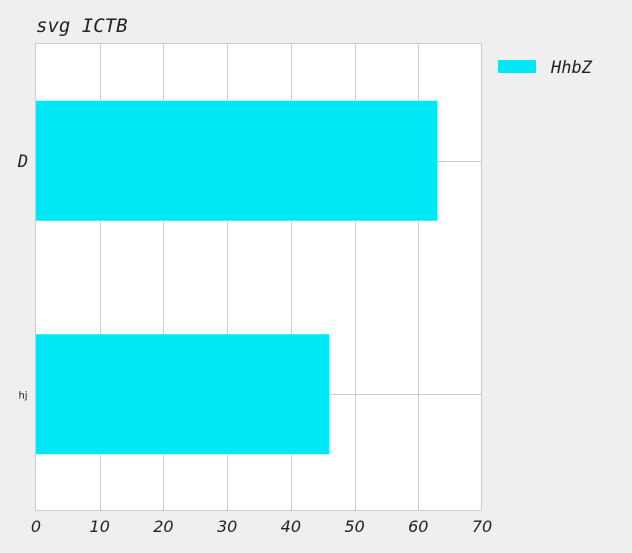  What do you see at coordinates (354, 526) in the screenshot?
I see `x-tick-label: 50` at bounding box center [354, 526].